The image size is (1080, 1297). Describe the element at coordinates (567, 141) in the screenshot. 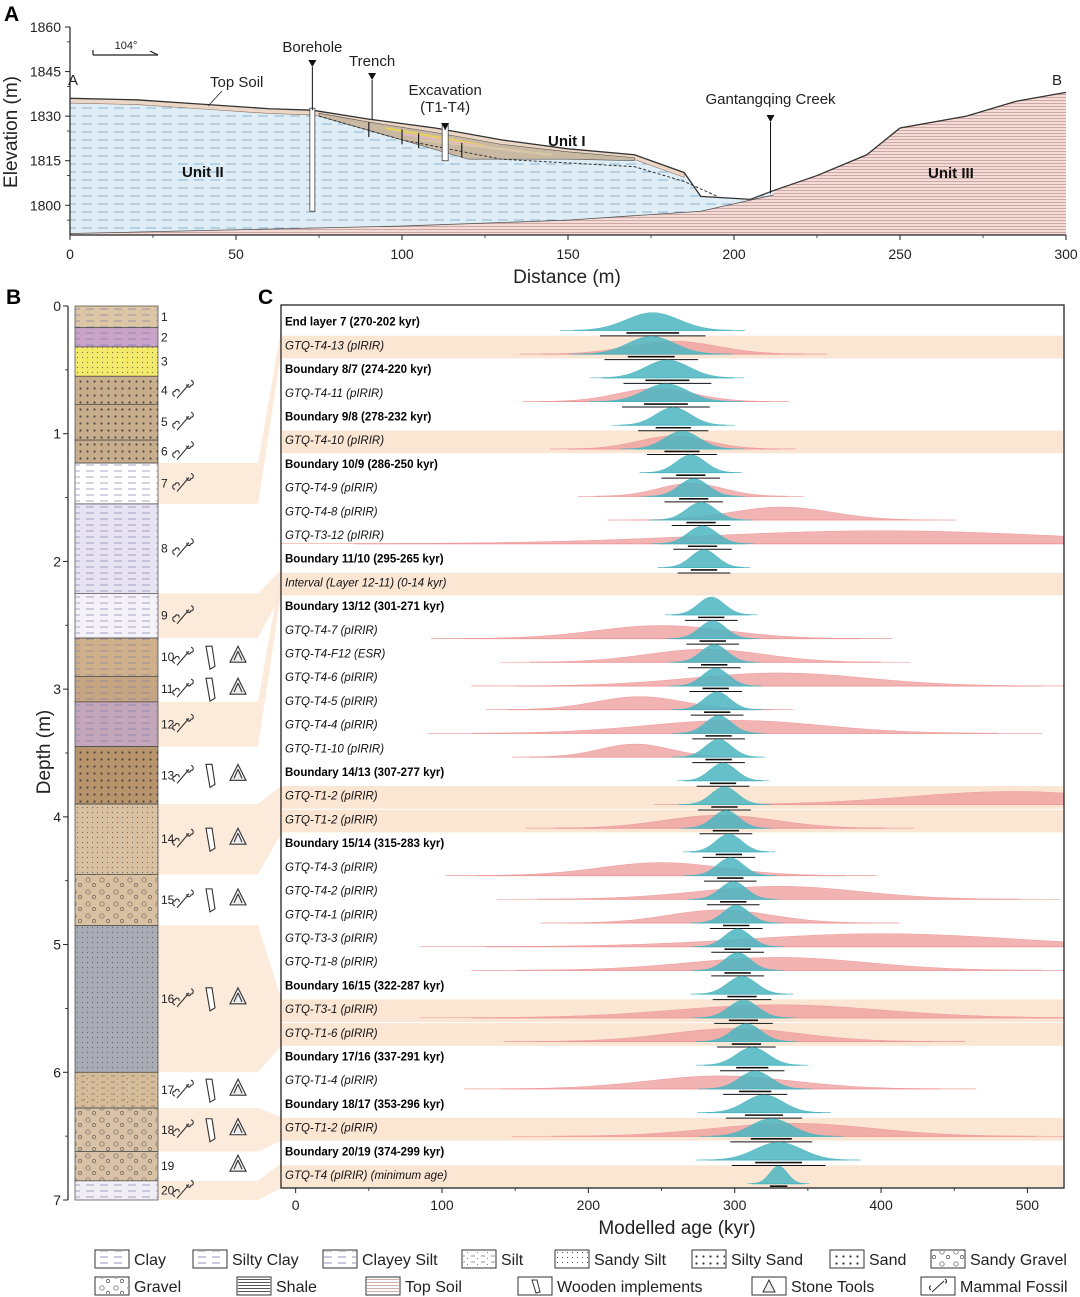

I see `unit-i-label: Unit I` at that location.